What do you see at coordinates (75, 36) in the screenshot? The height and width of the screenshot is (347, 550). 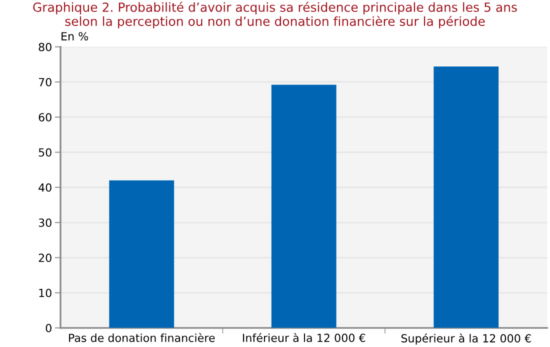 I see `y-axis-title: En %` at bounding box center [75, 36].